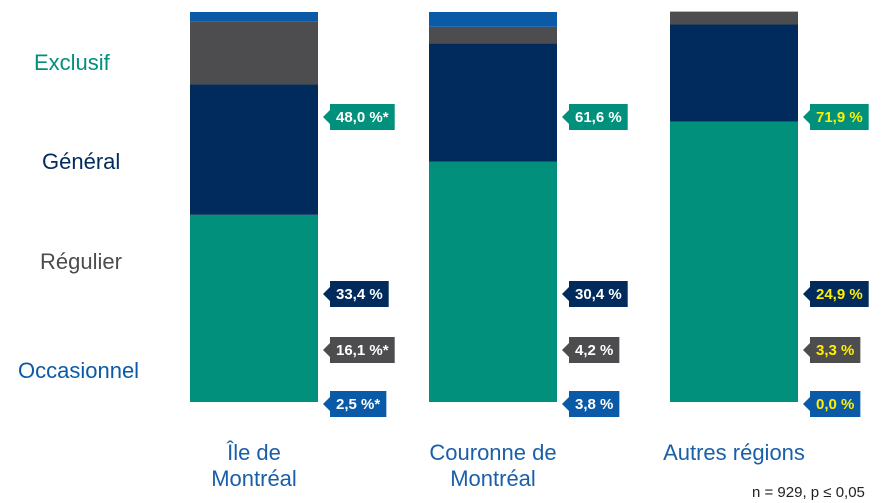 This screenshot has height=503, width=885. What do you see at coordinates (254, 465) in the screenshot?
I see `x-tick-label: Île de Montréal` at bounding box center [254, 465].